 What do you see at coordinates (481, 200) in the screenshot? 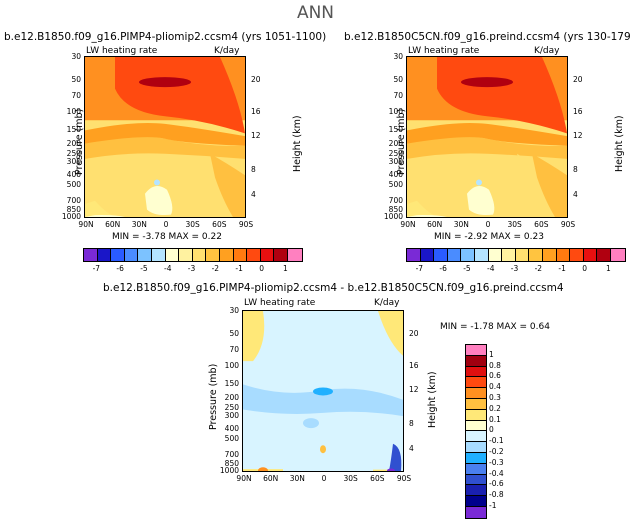
I see `patch-pale-center` at bounding box center [481, 200].